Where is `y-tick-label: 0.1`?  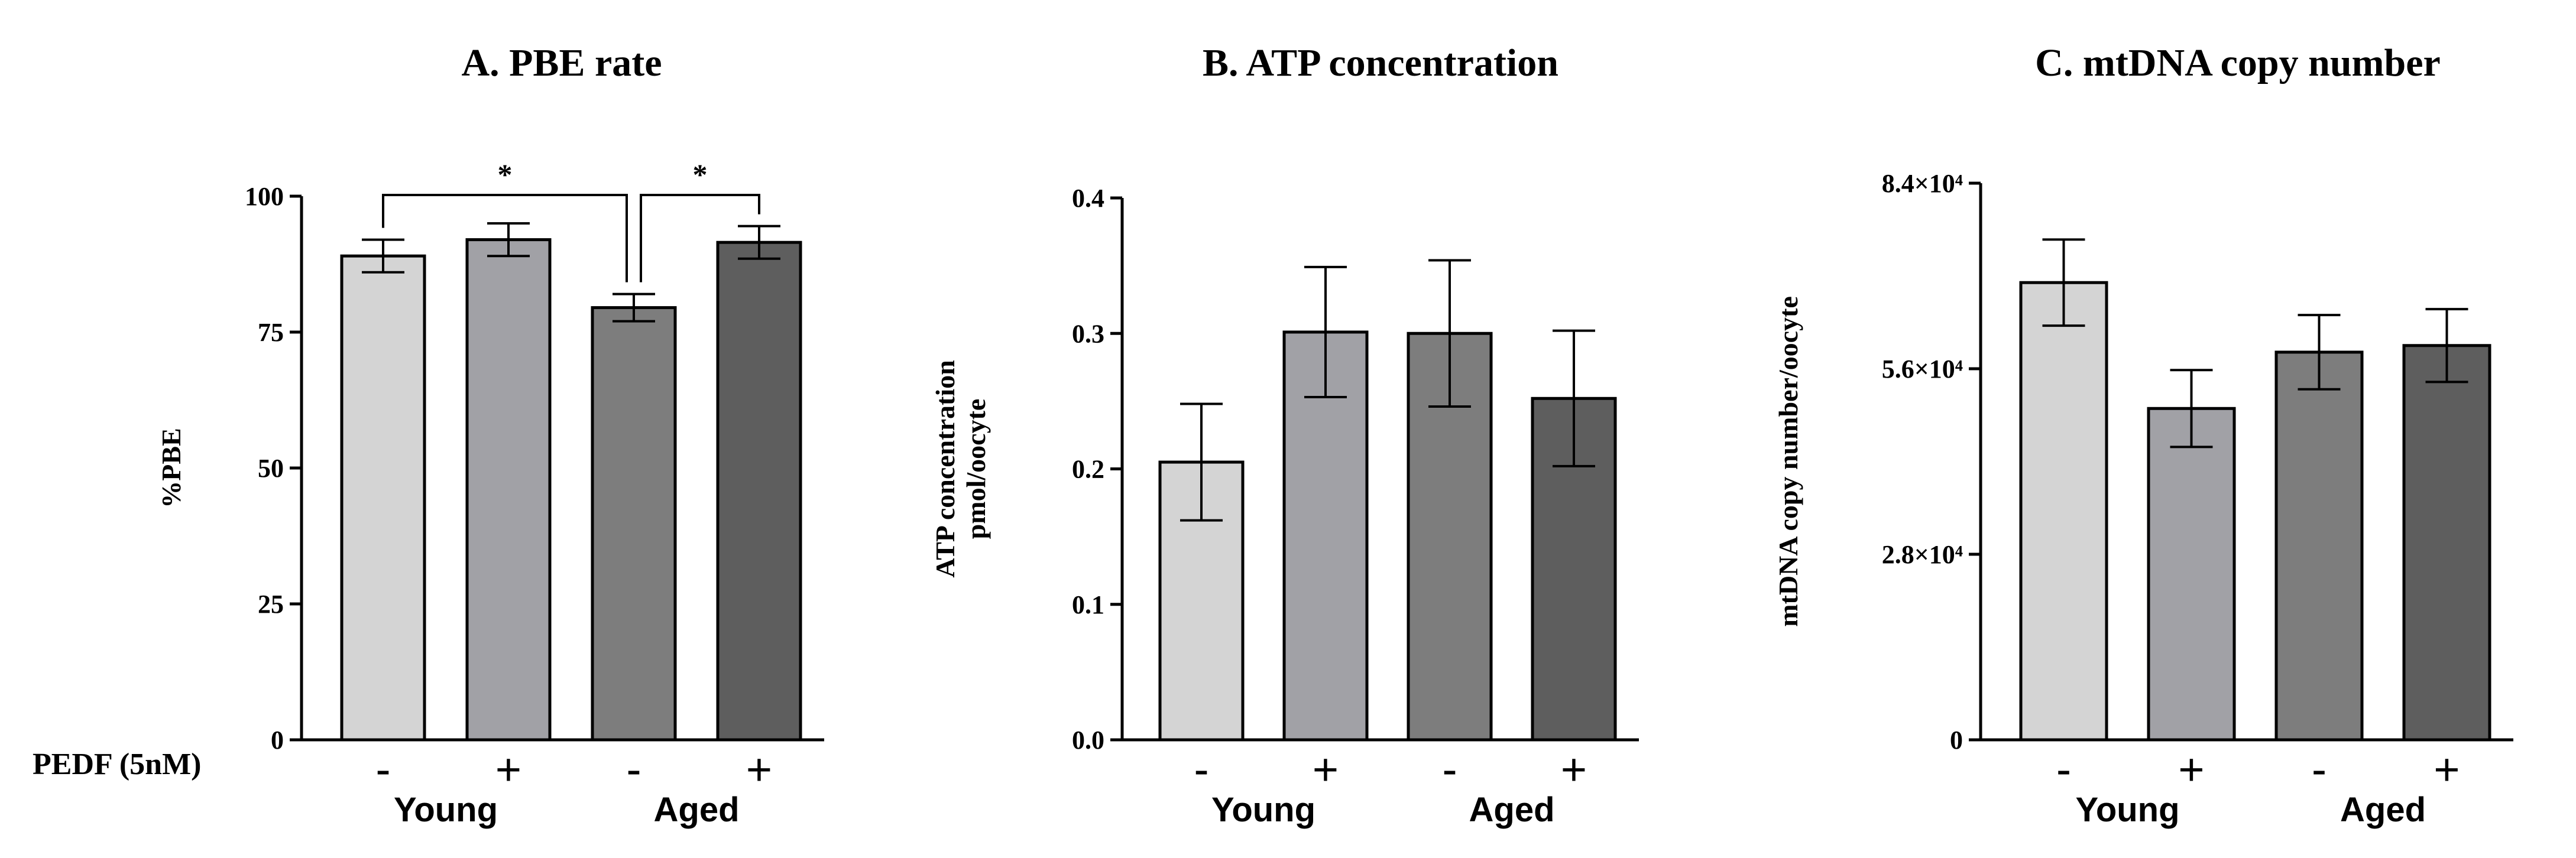 y-tick-label: 0.1 is located at coordinates (1088, 604).